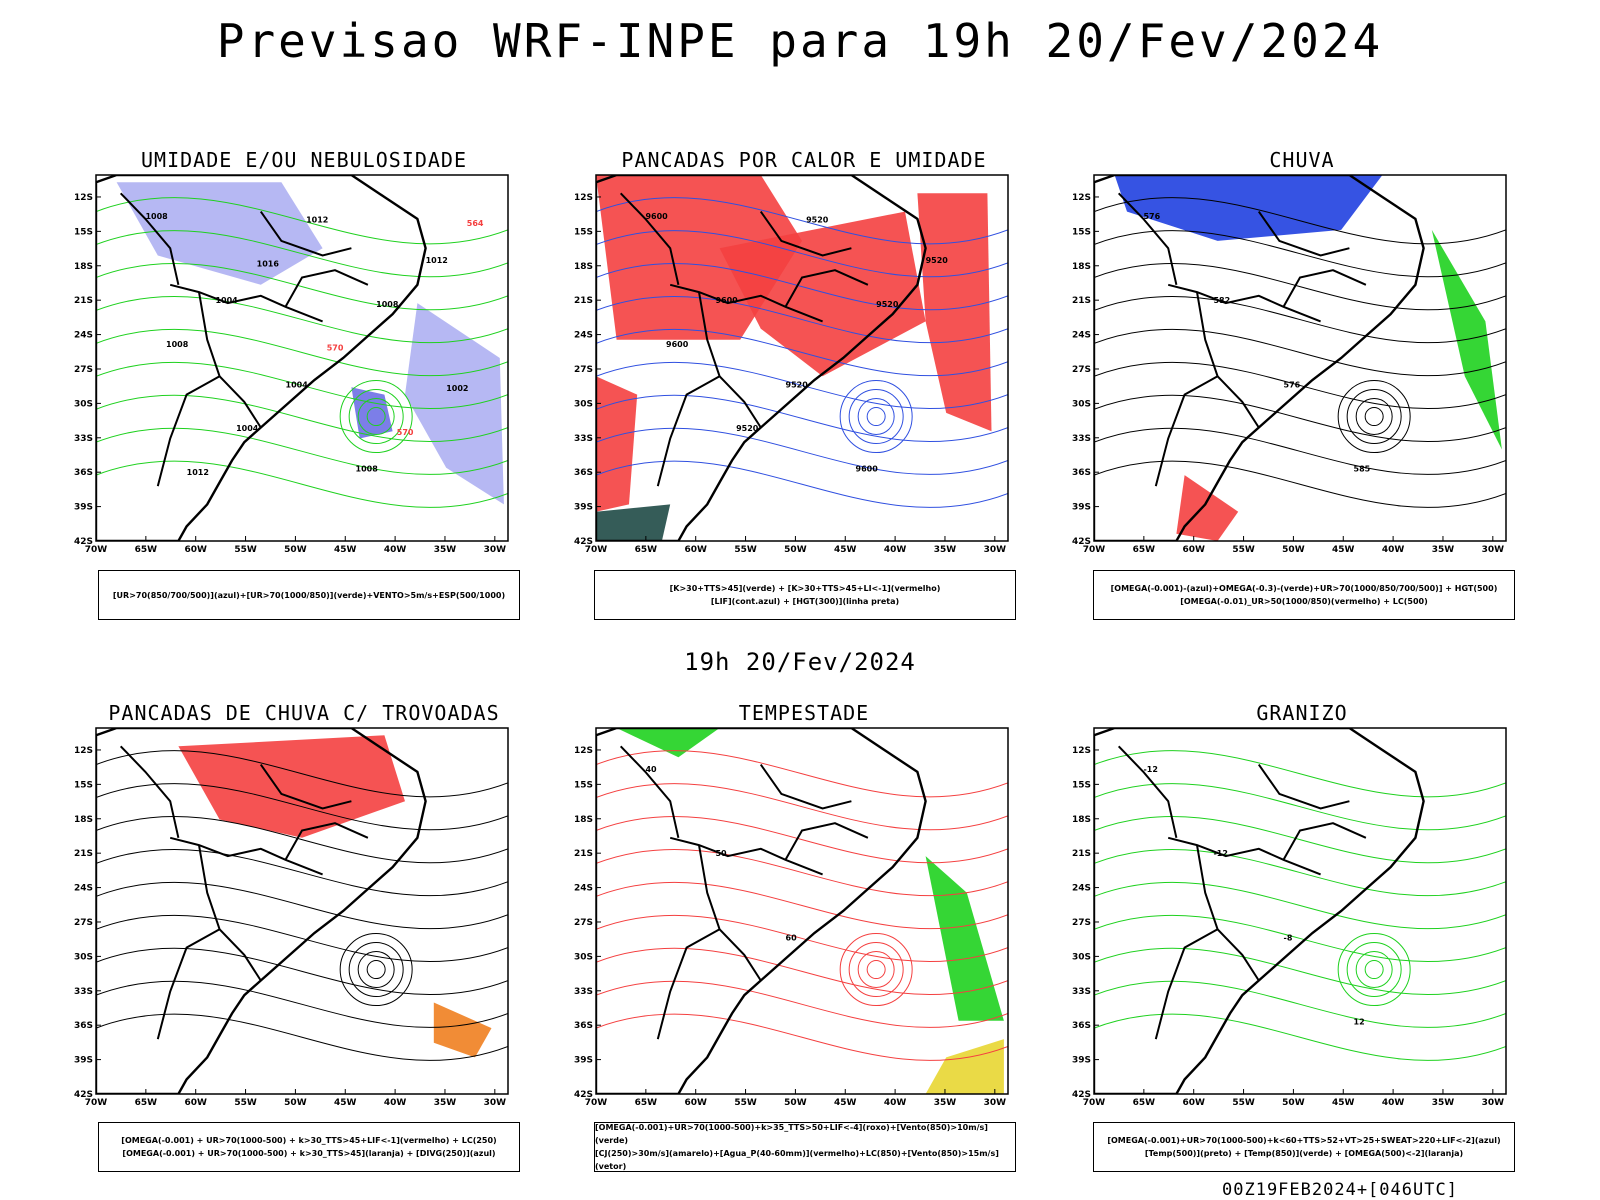 The width and height of the screenshot is (1600, 1200). Describe the element at coordinates (304, 160) in the screenshot. I see `panel-title-umidade: UMIDADE E/OU NEBULOSIDADE` at that location.